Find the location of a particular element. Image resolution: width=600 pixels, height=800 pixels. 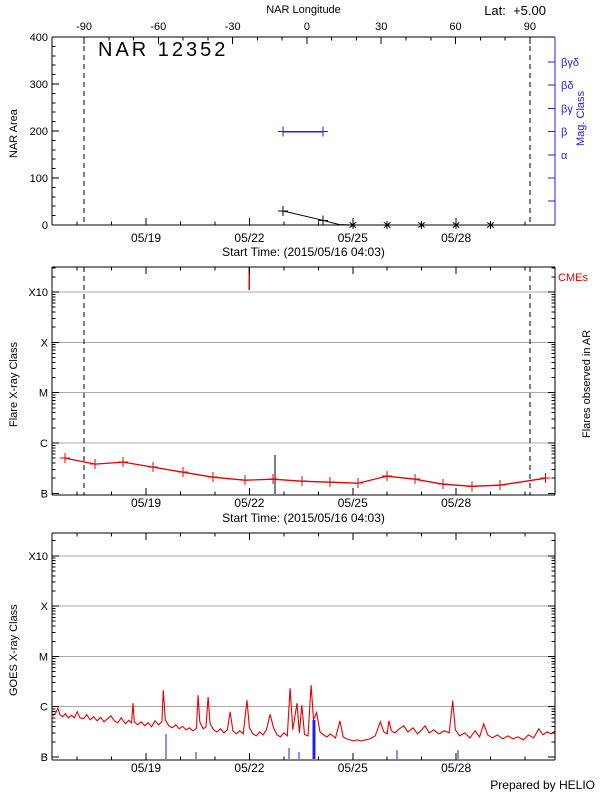

start-time-label-middle: Start Time: (2015/05/16 04:03) is located at coordinates (303, 518).